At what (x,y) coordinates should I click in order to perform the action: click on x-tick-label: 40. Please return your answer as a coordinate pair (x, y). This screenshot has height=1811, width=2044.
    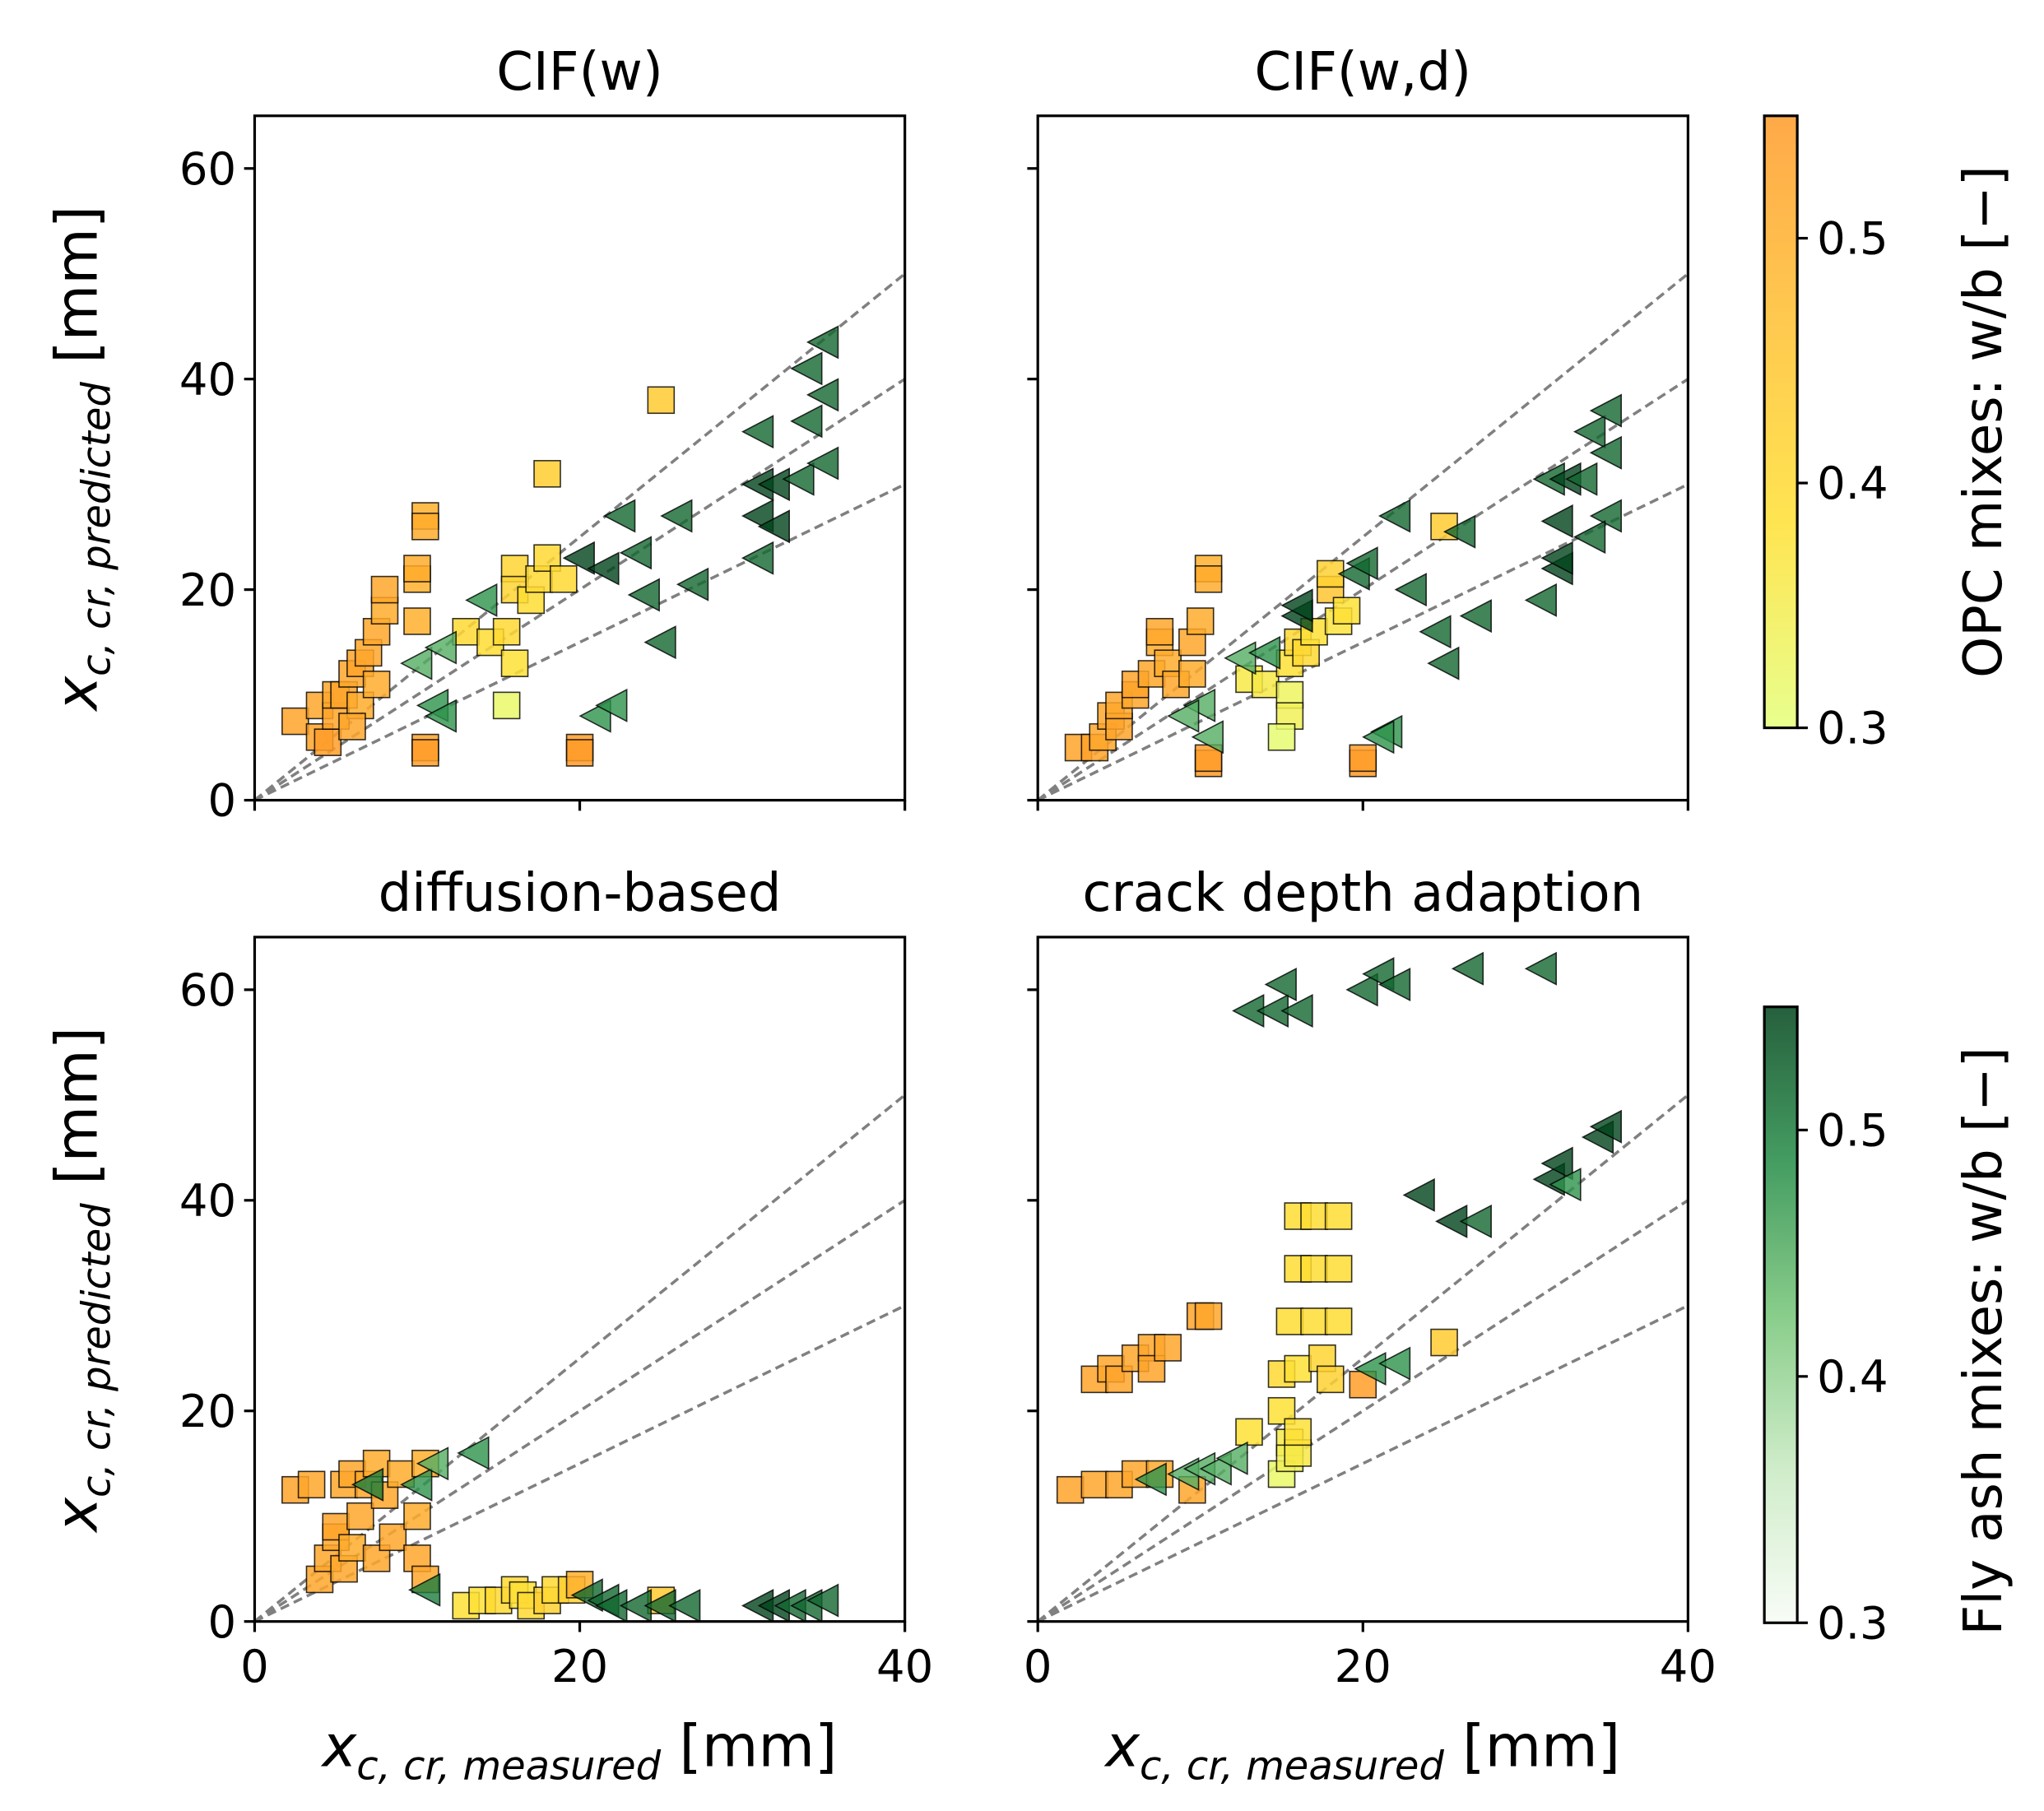
    Looking at the image, I should click on (905, 1667).